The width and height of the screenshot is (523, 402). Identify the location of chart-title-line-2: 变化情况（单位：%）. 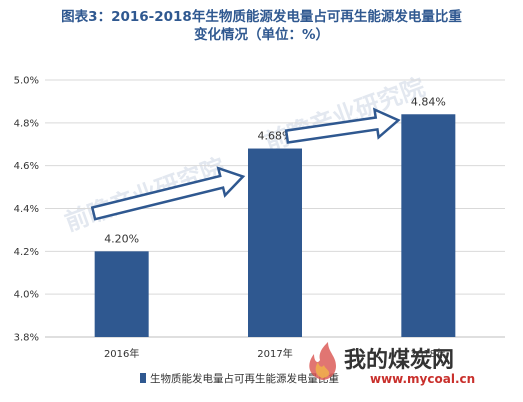
(261, 35).